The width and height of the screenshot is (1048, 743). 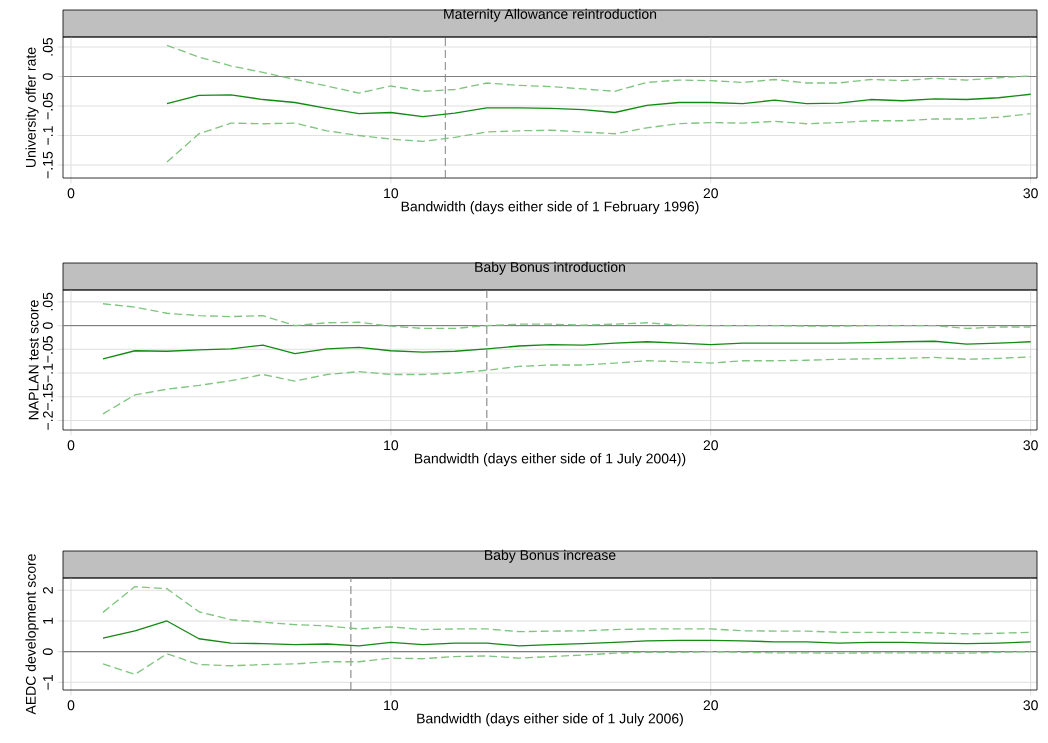 I want to click on x-axis-title: Bandwidth (days either side of 1 February 1996), so click(x=550, y=208).